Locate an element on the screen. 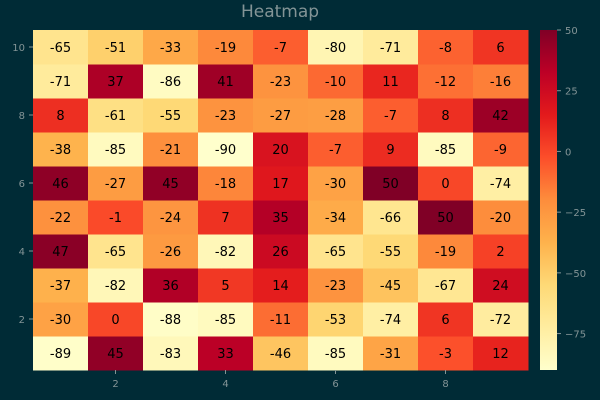  cell-value-label: -85 is located at coordinates (335, 354).